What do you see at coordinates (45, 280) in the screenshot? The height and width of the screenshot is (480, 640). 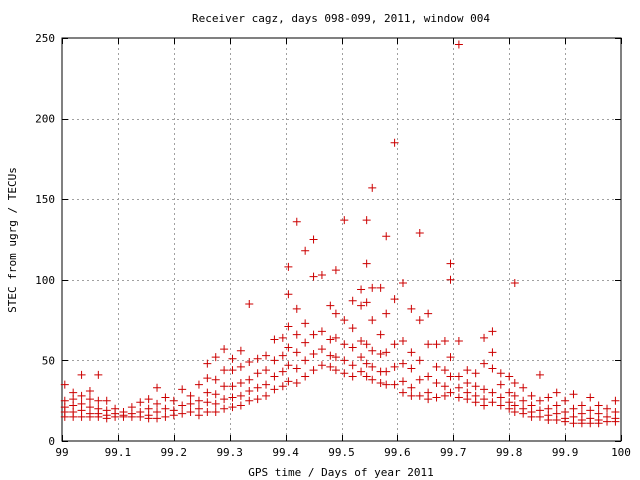 I see `y-tick-label: 100` at bounding box center [45, 280].